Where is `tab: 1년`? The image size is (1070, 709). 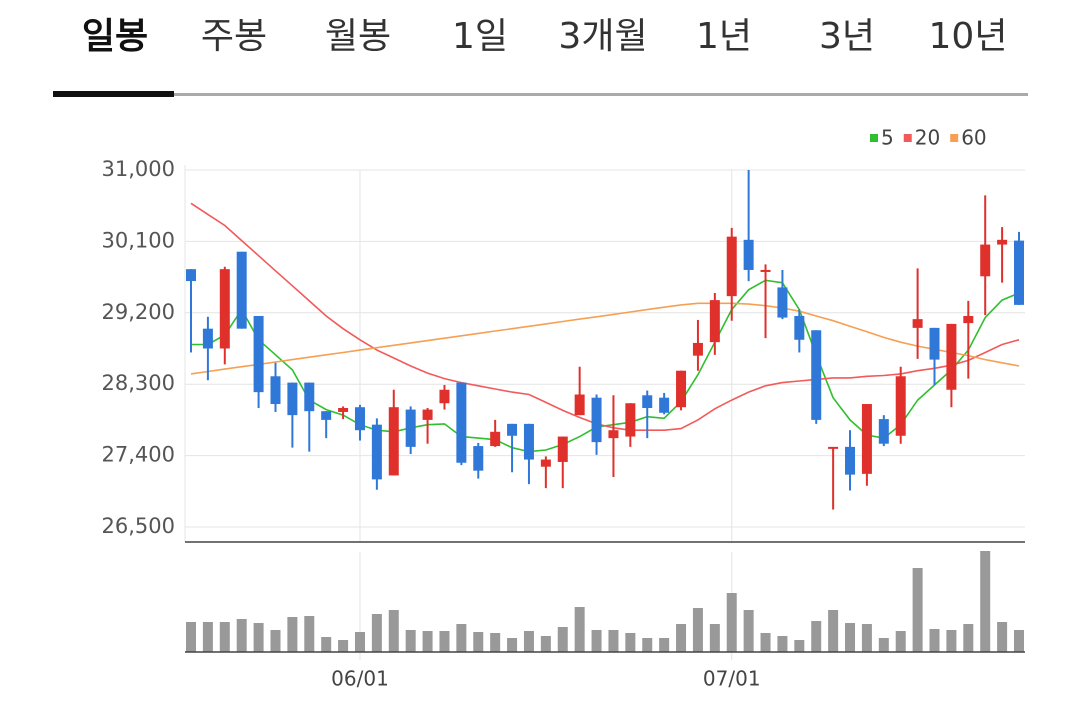 tab: 1년 is located at coordinates (724, 36).